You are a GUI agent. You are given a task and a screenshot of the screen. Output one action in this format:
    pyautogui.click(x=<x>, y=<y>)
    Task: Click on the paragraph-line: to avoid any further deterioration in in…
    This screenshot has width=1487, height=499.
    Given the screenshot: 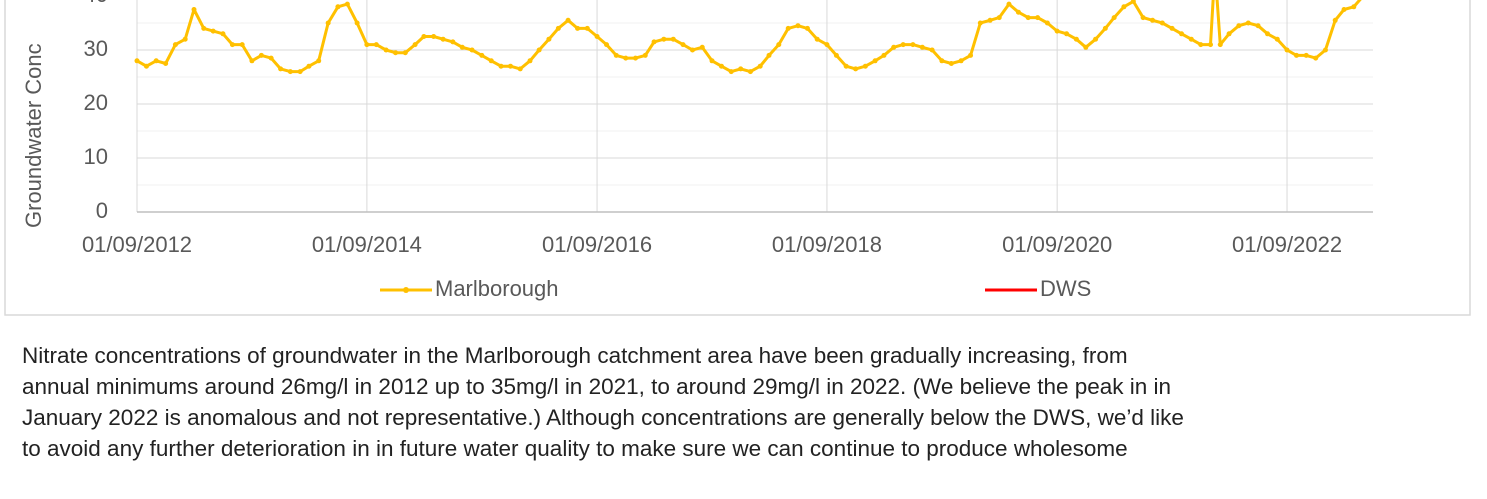 What is the action you would take?
    pyautogui.click(x=575, y=448)
    